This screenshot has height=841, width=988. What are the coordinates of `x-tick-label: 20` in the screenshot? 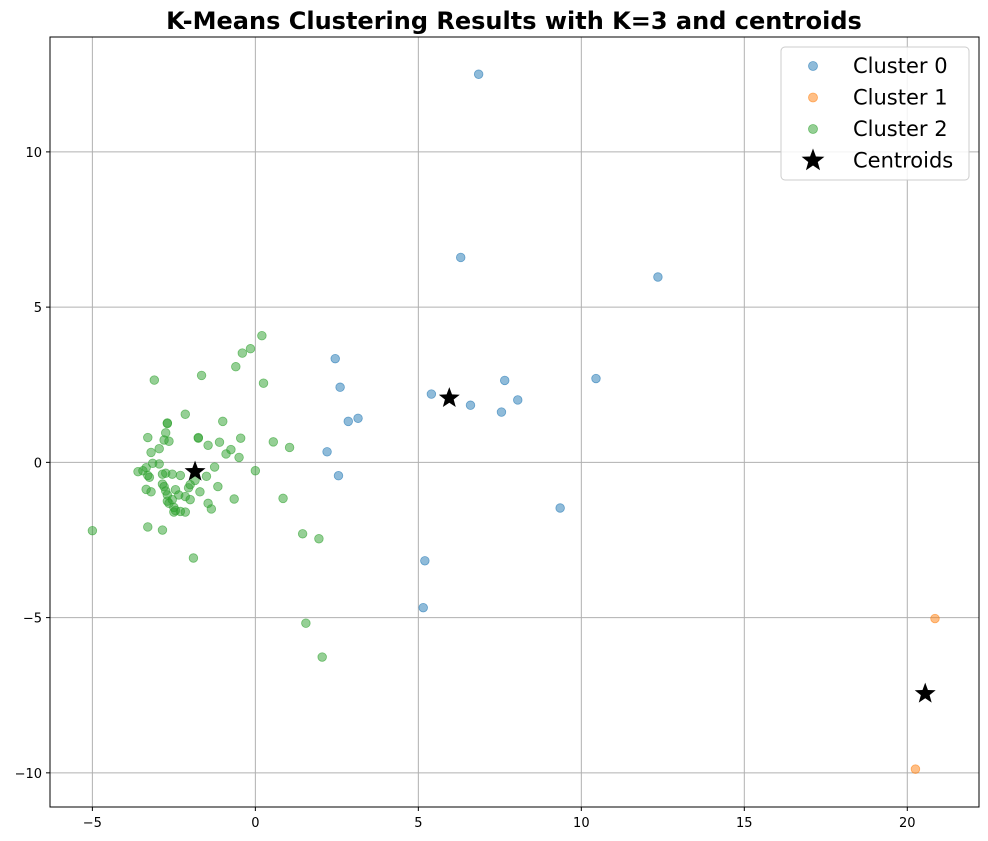 It's located at (907, 823).